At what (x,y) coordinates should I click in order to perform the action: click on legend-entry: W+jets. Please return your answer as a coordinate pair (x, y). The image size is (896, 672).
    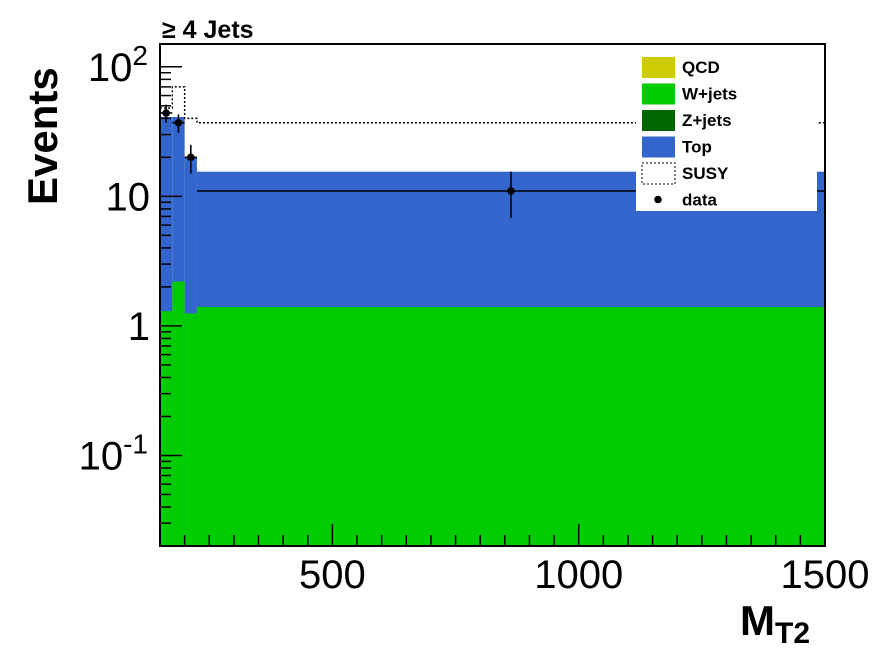
    Looking at the image, I should click on (689, 94).